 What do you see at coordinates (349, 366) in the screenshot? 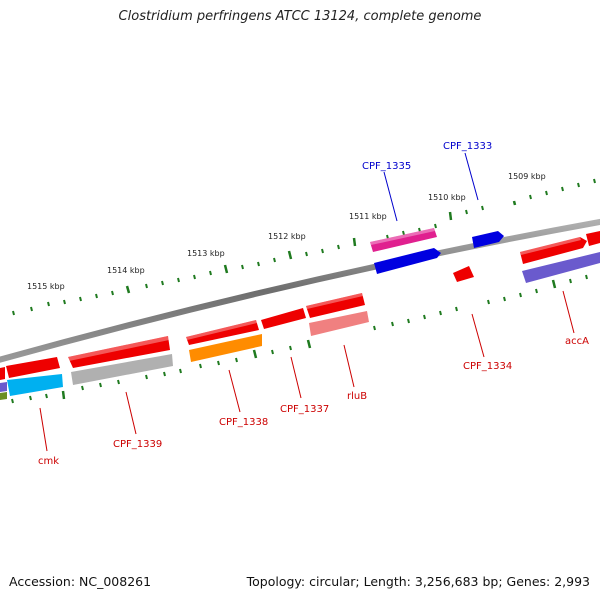
I see `leader-rlub` at bounding box center [349, 366].